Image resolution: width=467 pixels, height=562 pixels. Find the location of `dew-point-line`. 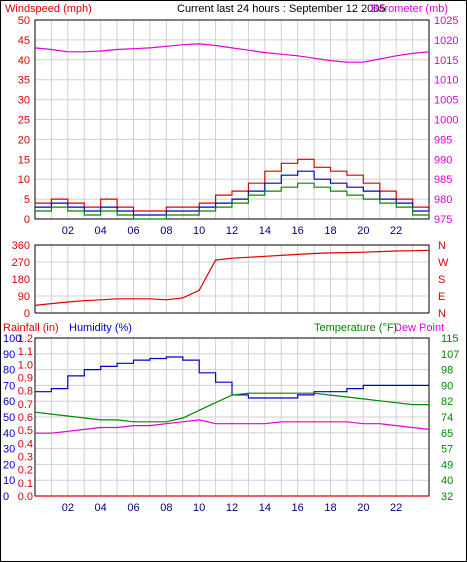

dew-point-line is located at coordinates (232, 426).